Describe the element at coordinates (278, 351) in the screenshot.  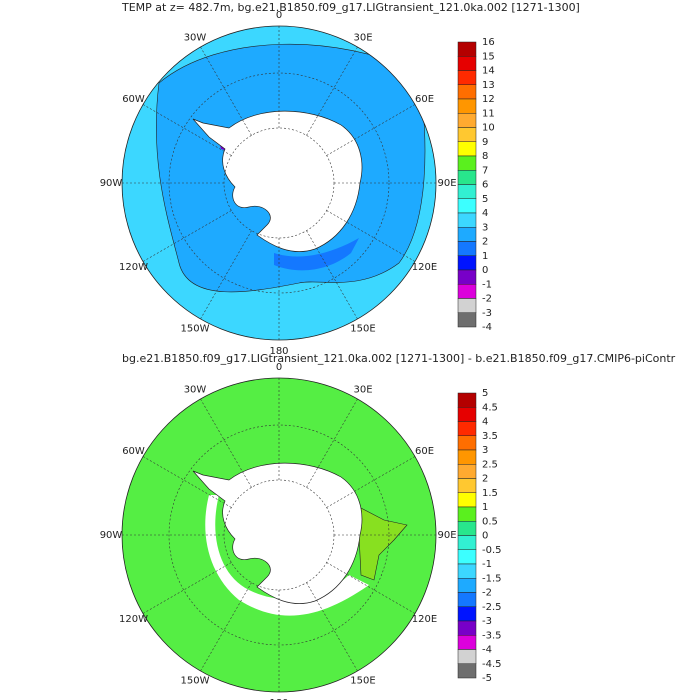
I see `longitude-label: 180` at that location.